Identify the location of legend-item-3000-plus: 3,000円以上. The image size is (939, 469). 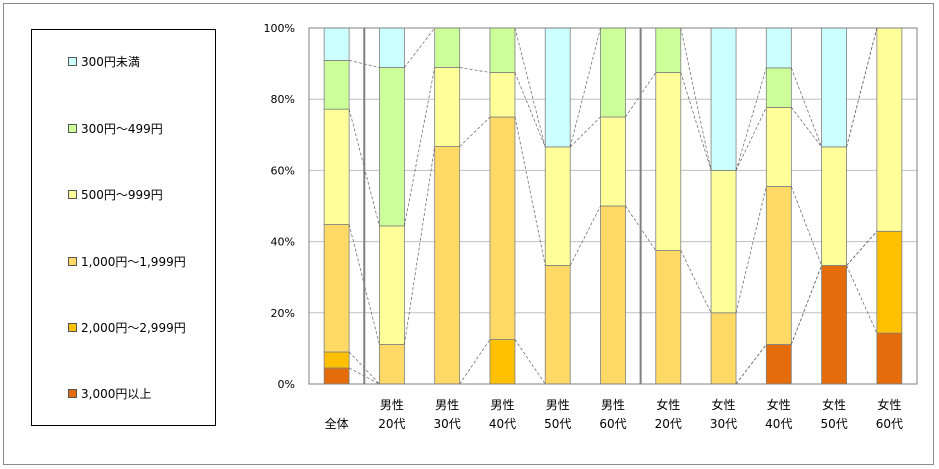
(110, 393).